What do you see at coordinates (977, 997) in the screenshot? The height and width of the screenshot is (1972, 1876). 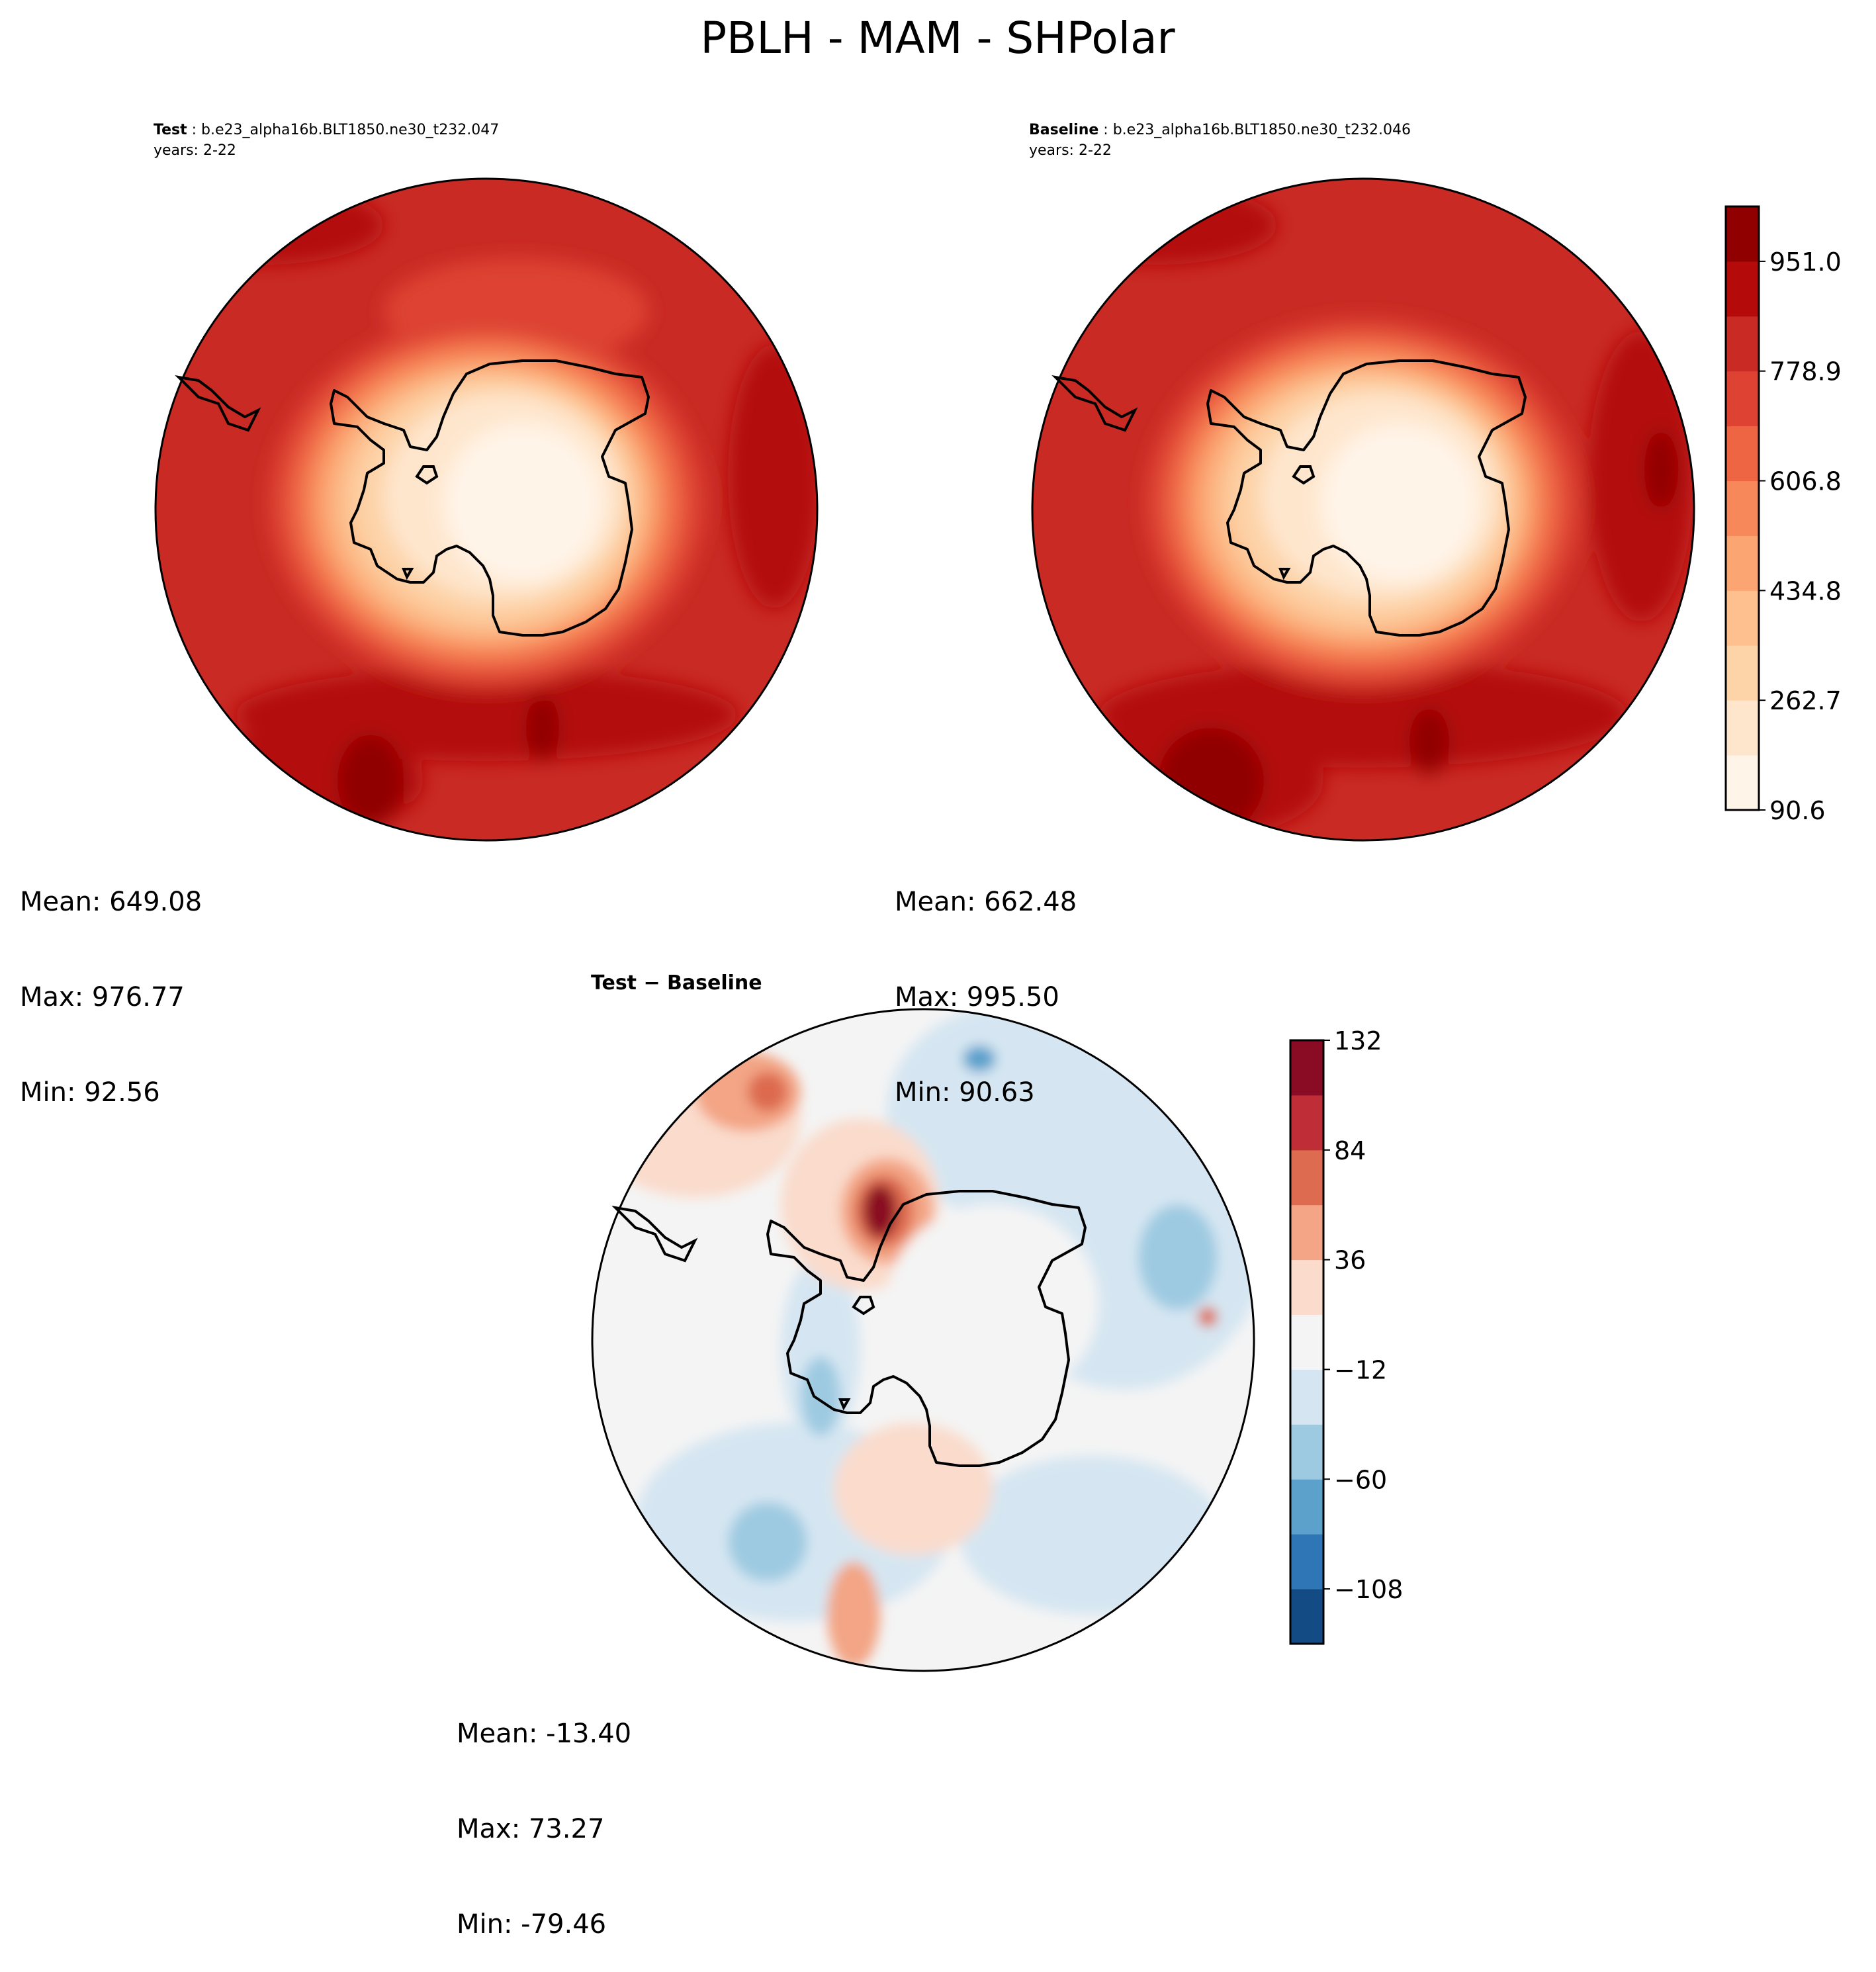 I see `panel-baseline-max: Max: 995.50` at bounding box center [977, 997].